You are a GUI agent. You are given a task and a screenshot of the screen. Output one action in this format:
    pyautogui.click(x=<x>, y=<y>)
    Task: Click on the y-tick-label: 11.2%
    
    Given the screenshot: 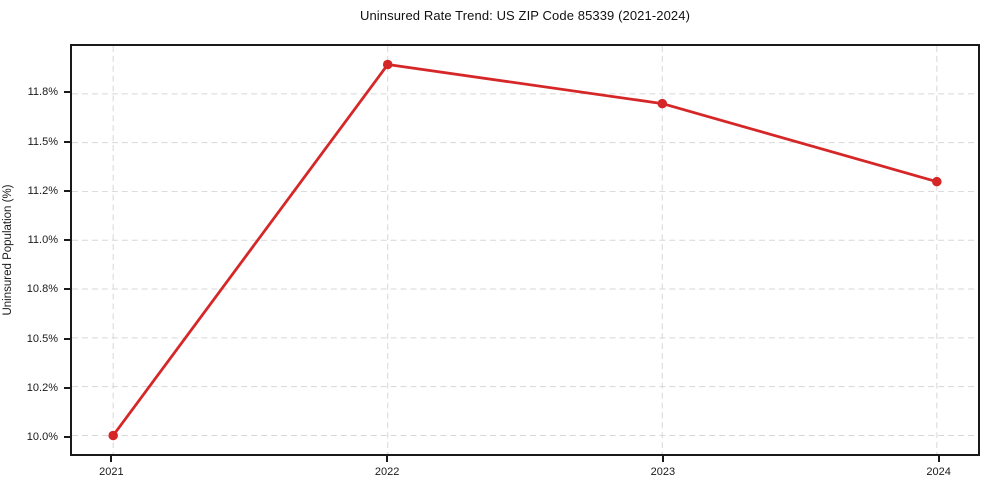 What is the action you would take?
    pyautogui.click(x=42, y=190)
    